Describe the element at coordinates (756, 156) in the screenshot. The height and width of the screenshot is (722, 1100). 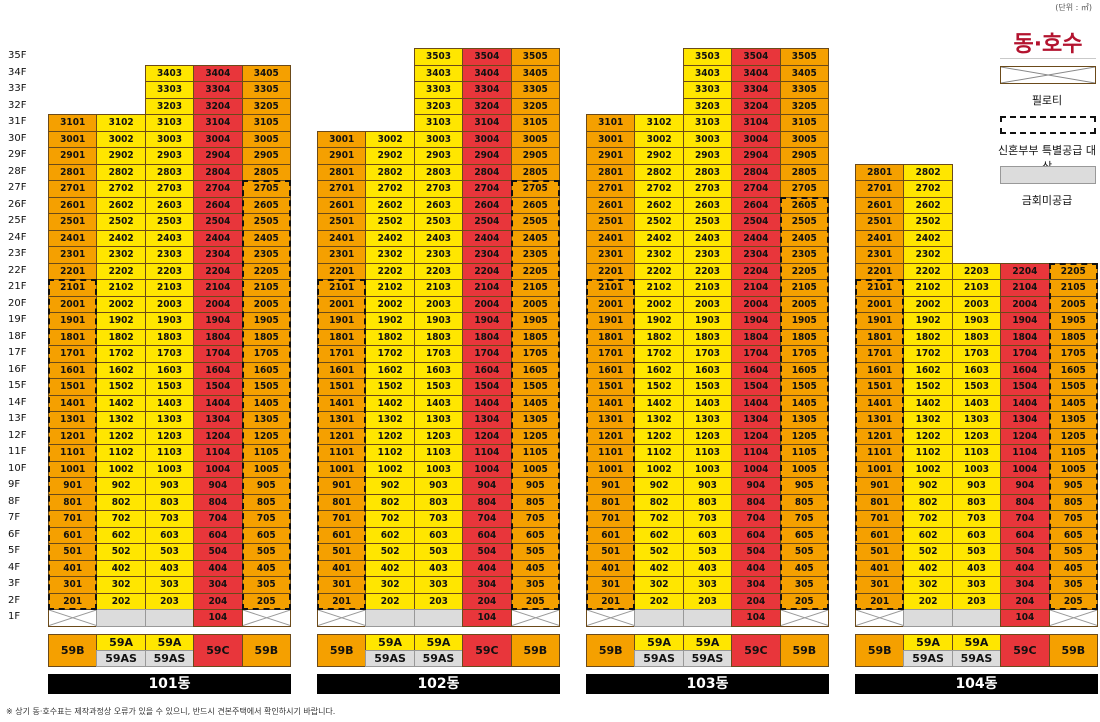
I see `unit-cell: 2904` at that location.